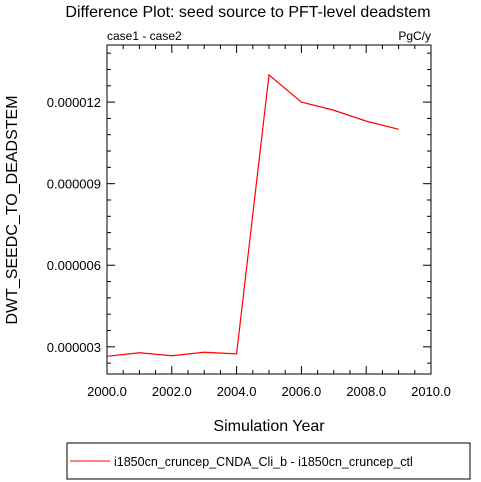 This screenshot has width=481, height=482. Describe the element at coordinates (74, 347) in the screenshot. I see `y-tick-label: 0.000003` at that location.